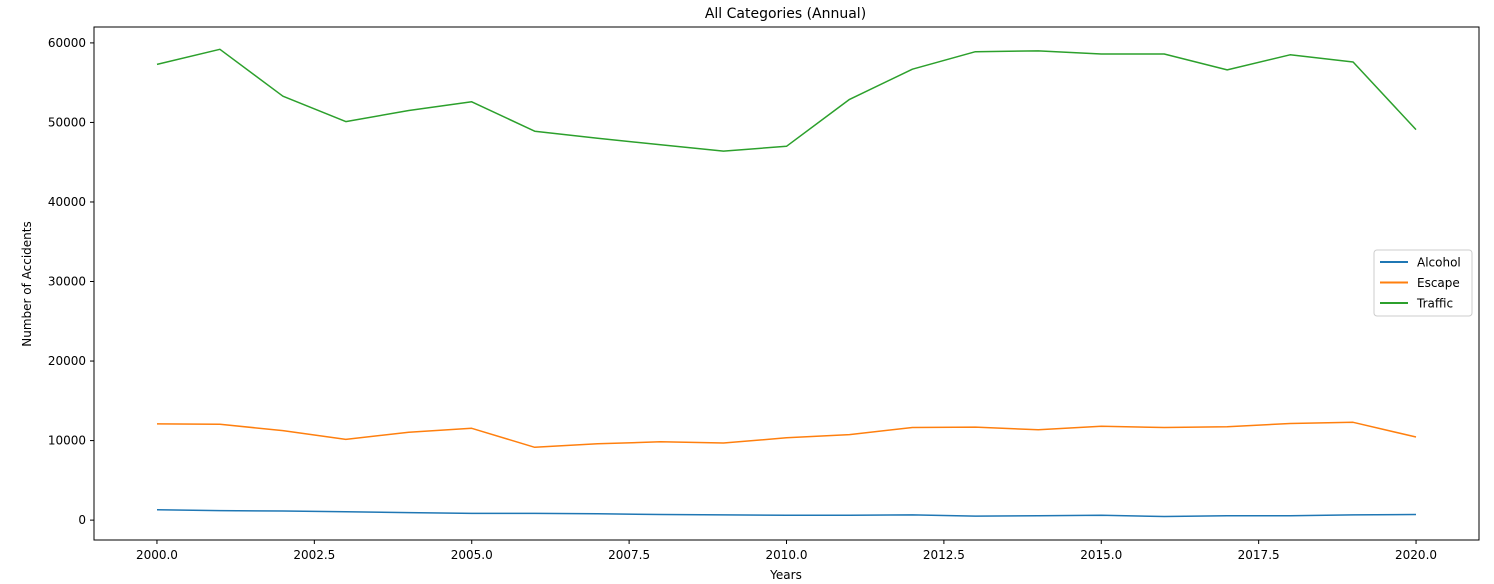 The width and height of the screenshot is (1494, 584). I want to click on legend-label-alcohol: Alcohol, so click(1439, 263).